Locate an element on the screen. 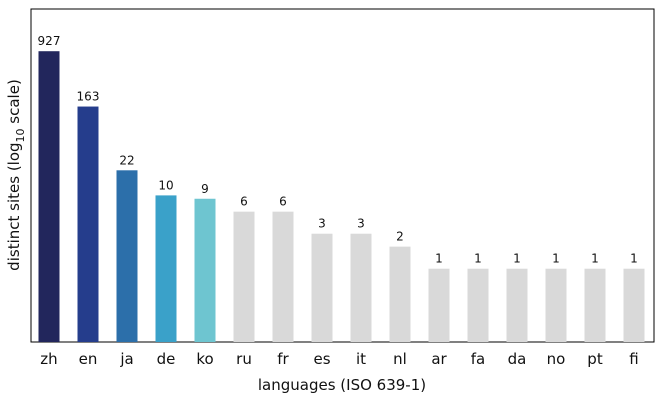  x-tick-de: de is located at coordinates (166, 359).